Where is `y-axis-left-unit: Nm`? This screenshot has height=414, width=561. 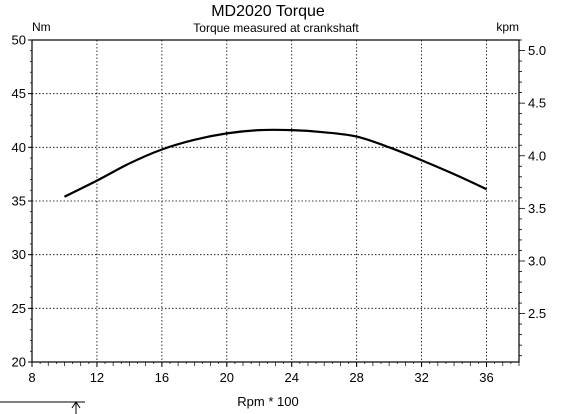 y-axis-left-unit: Nm is located at coordinates (41, 27).